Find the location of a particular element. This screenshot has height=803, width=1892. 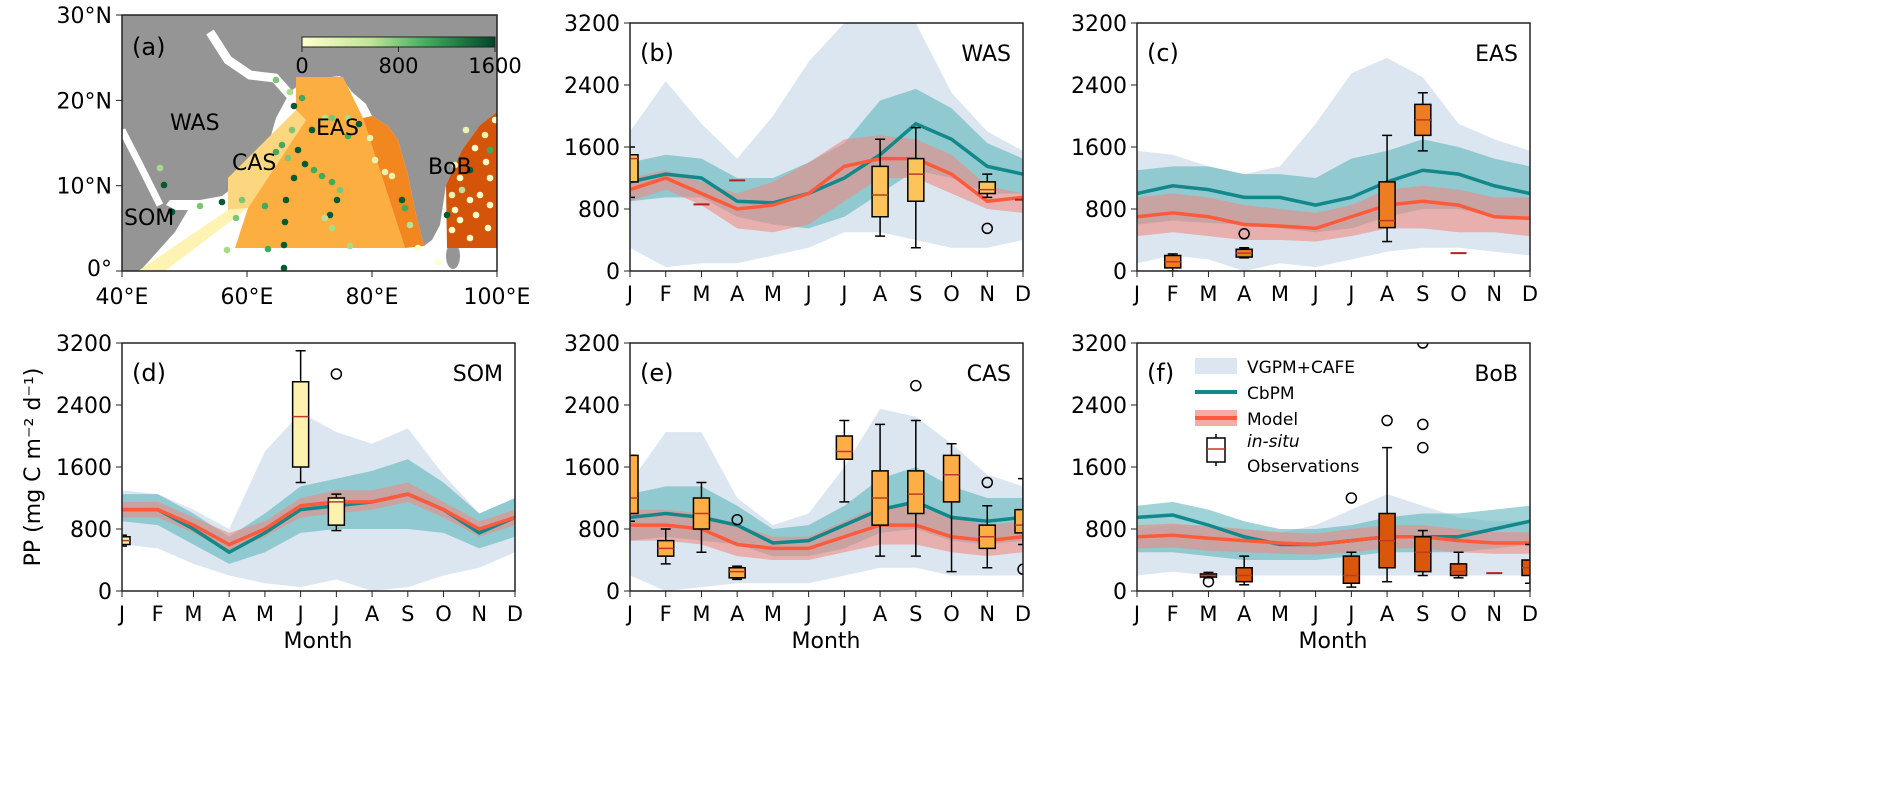

y-tick-label: 3200 is located at coordinates (592, 24).